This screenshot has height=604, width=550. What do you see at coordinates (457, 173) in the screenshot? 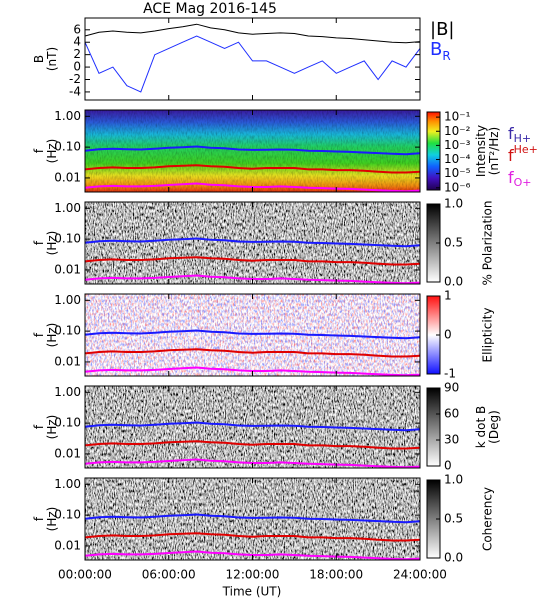
I see `colorbar-tick-label: 10⁻⁵` at bounding box center [457, 173].